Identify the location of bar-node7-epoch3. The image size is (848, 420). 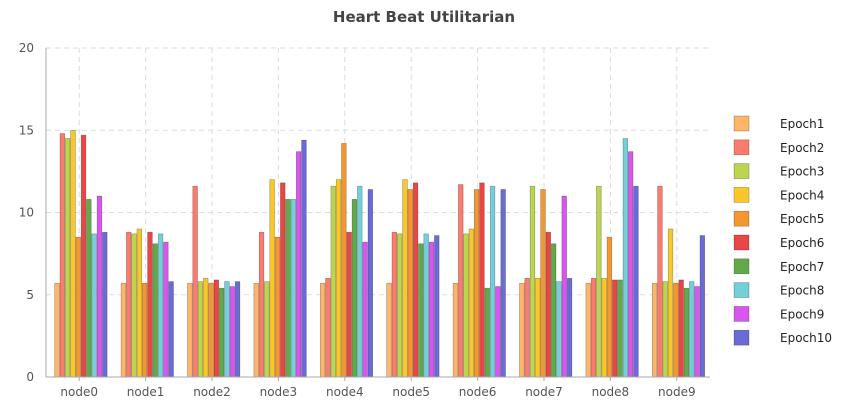
(532, 281).